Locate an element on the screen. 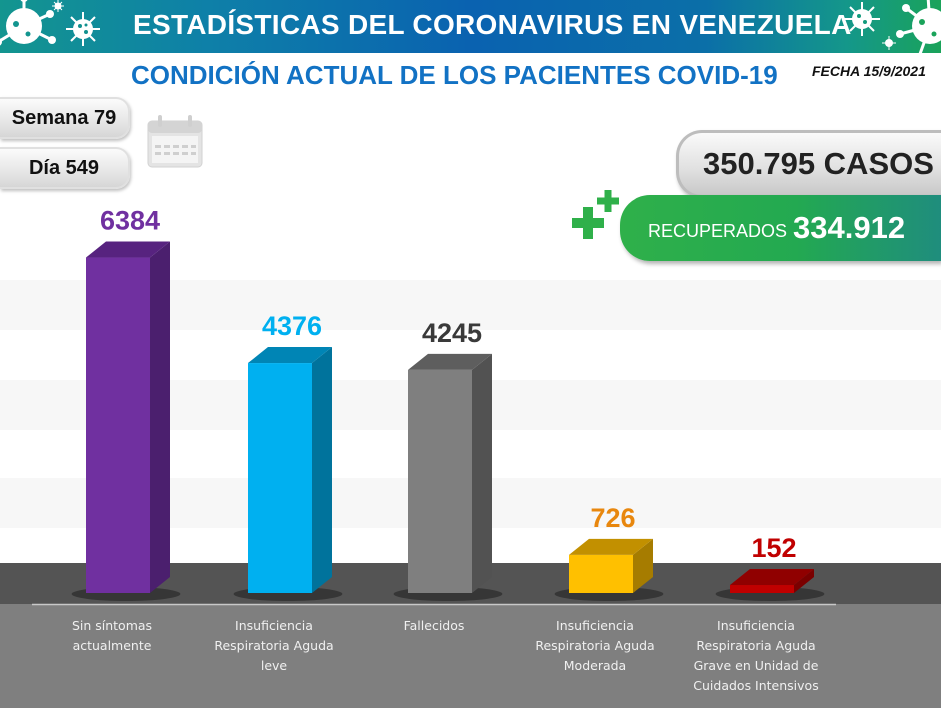 The image size is (941, 708). category-label: Insuficiencia Respiratoria Aguda Moderada is located at coordinates (594, 645).